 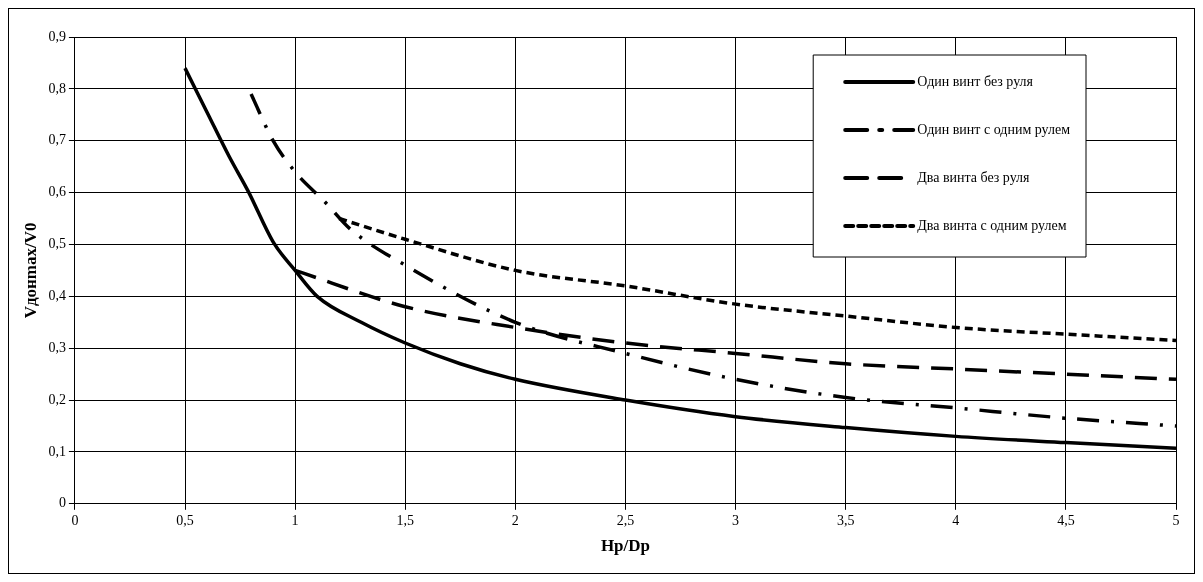 What do you see at coordinates (57, 347) in the screenshot?
I see `y-tick-label: 0,3` at bounding box center [57, 347].